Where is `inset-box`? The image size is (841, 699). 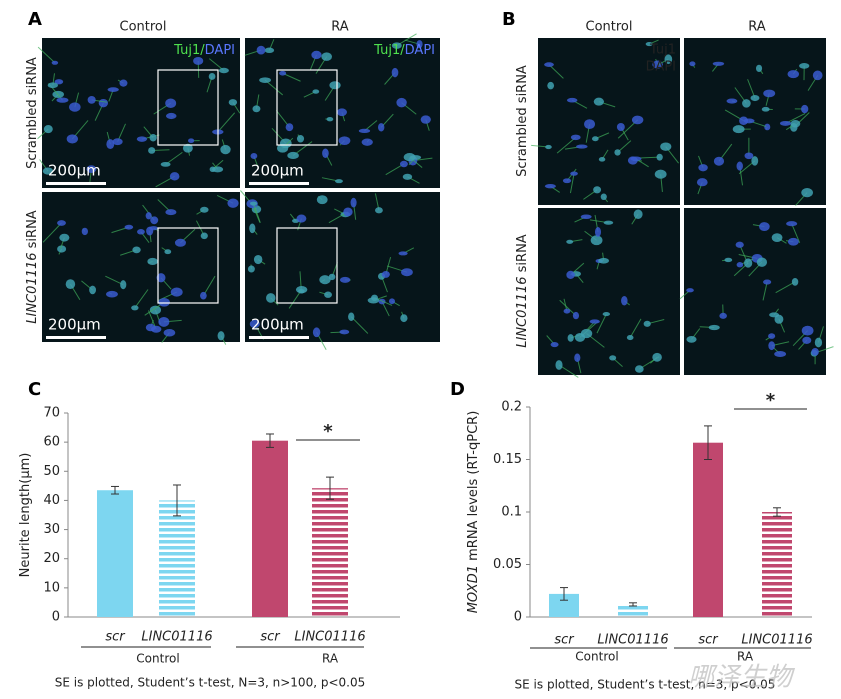
inset-box is located at coordinates (188, 107).